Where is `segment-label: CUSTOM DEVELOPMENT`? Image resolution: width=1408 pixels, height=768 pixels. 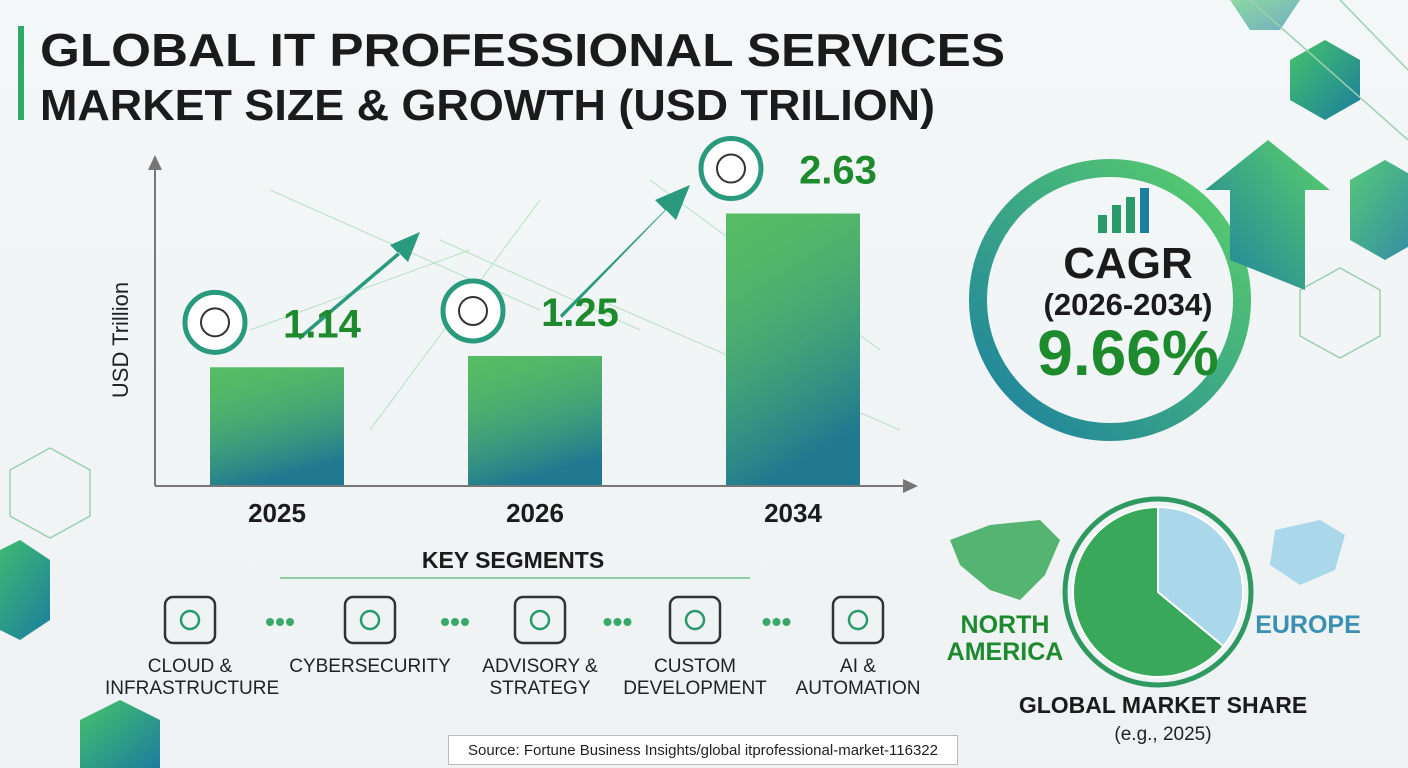
segment-label: CUSTOM DEVELOPMENT is located at coordinates (695, 677).